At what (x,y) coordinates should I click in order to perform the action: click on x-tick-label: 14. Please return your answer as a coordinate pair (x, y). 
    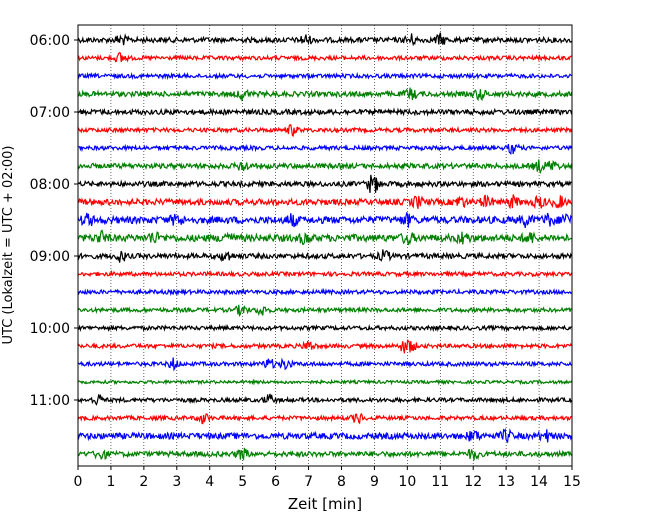
    Looking at the image, I should click on (539, 482).